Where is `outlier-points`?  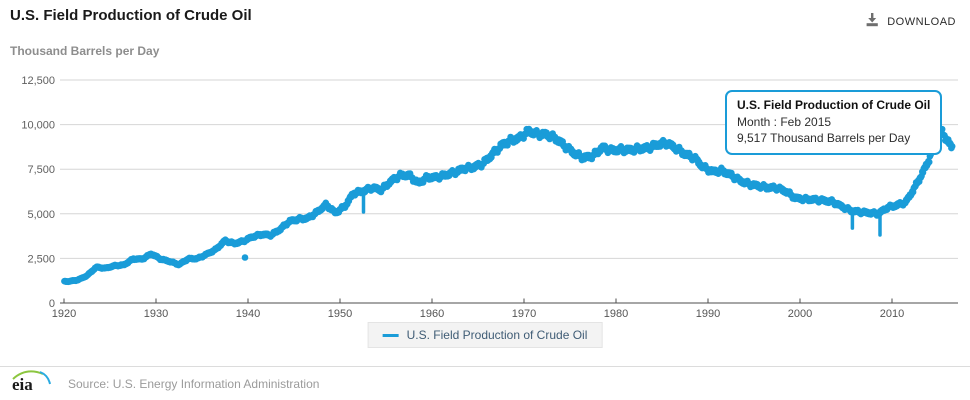 outlier-points is located at coordinates (561, 224).